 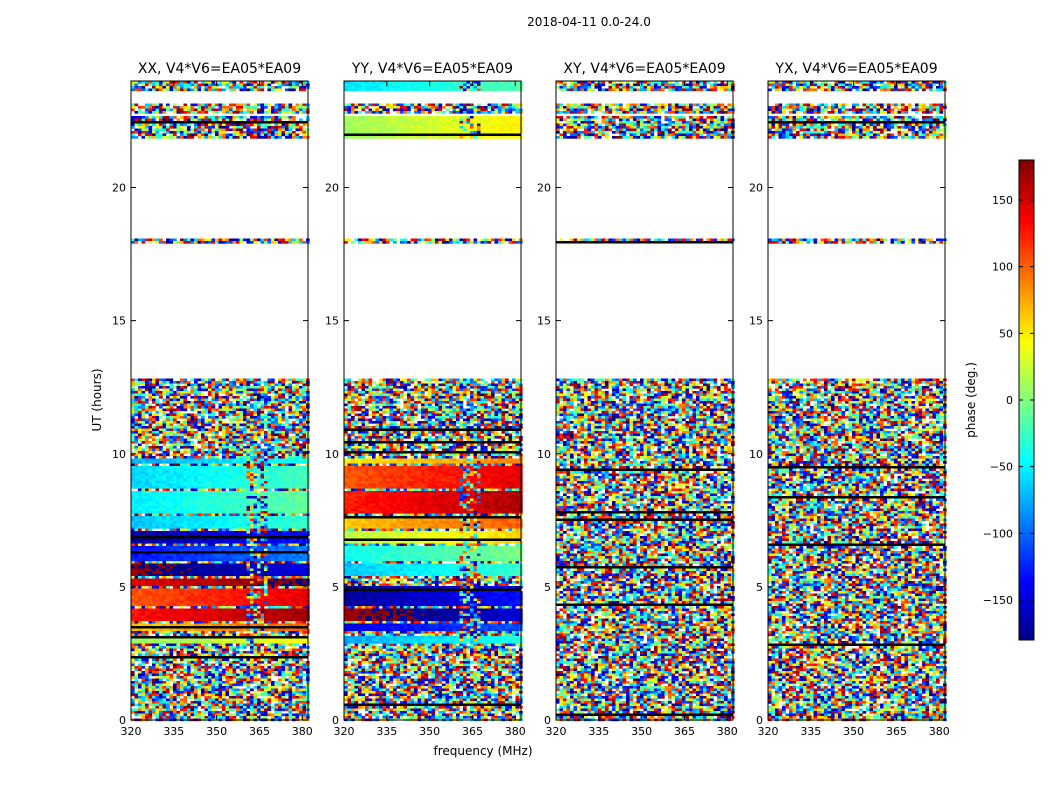 What do you see at coordinates (1009, 400) in the screenshot?
I see `colorbar: −150 −100 −50 0 50 100 150` at bounding box center [1009, 400].